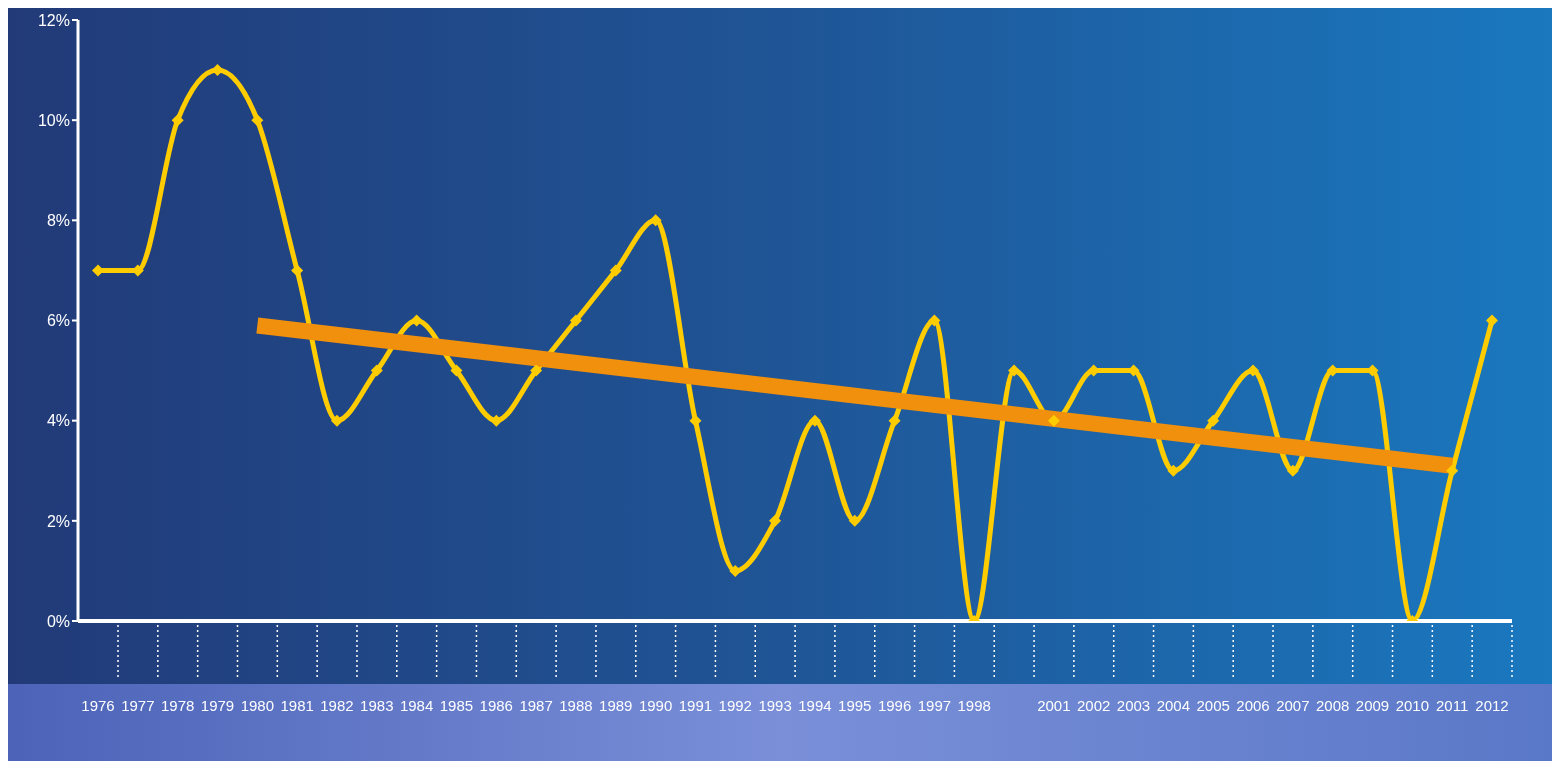 The width and height of the screenshot is (1560, 769). I want to click on x-tick-label: 1986, so click(496, 705).